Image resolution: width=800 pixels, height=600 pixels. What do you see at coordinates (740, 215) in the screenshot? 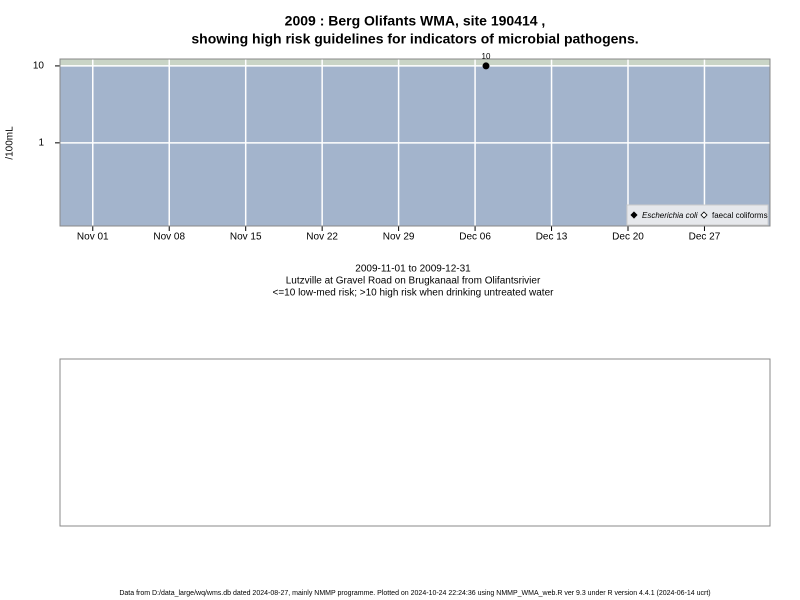
I see `legend-label: faecal coliforms` at bounding box center [740, 215].